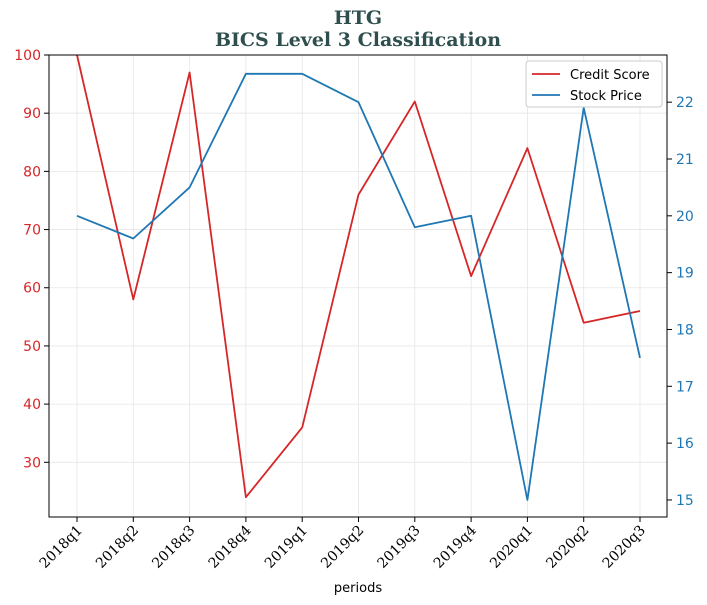  What do you see at coordinates (286, 547) in the screenshot?
I see `x-tick-label: 2019q1` at bounding box center [286, 547].